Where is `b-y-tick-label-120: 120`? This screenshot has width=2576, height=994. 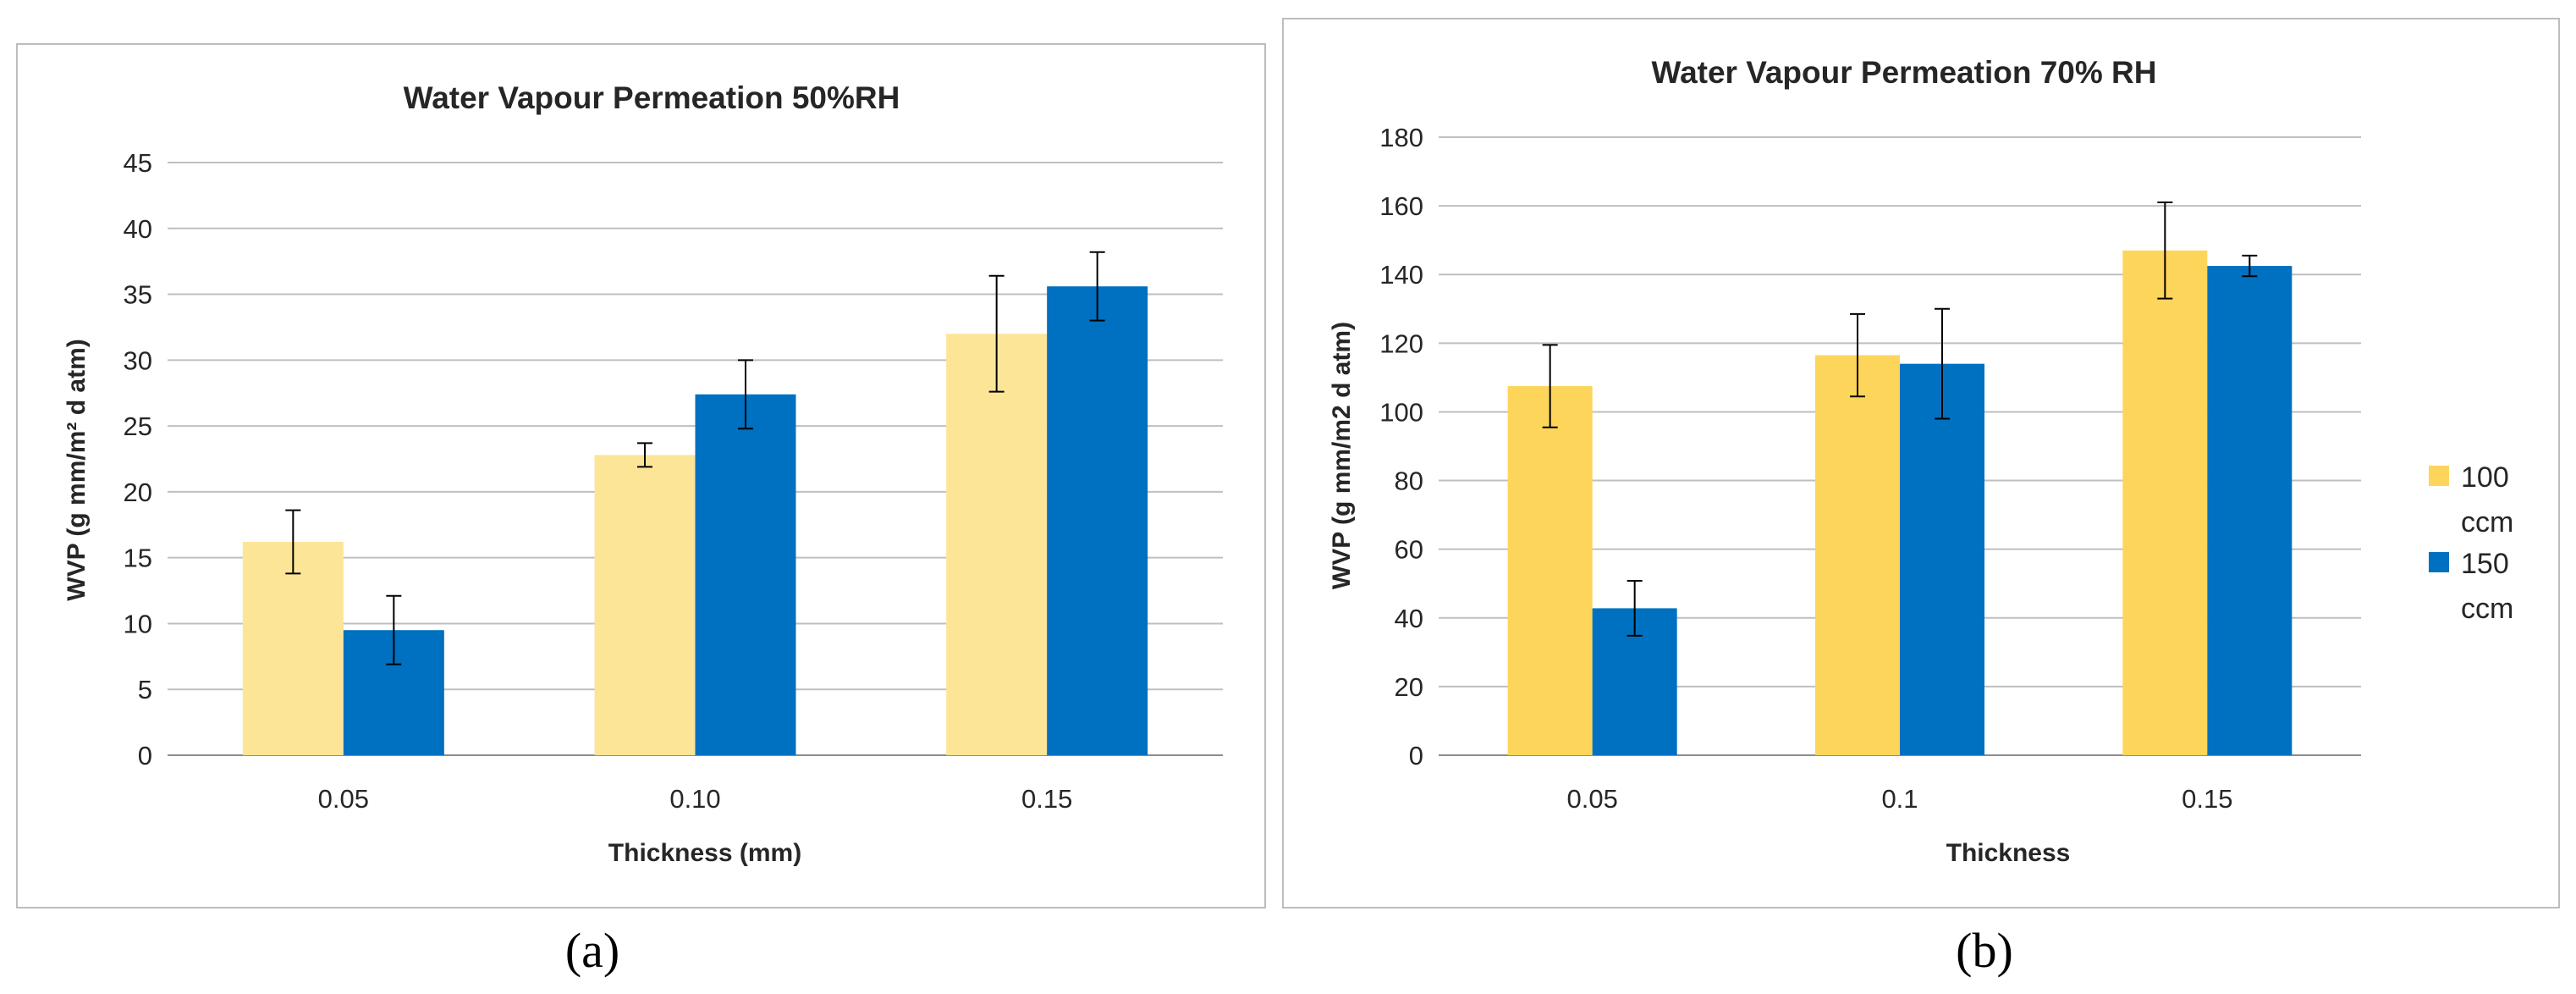
b-y-tick-label-120: 120 is located at coordinates (1401, 344).